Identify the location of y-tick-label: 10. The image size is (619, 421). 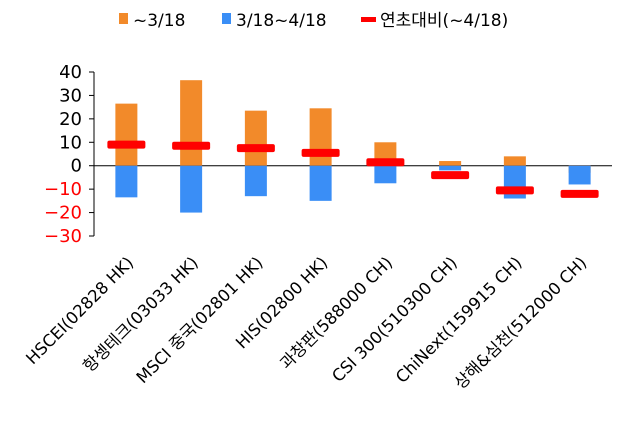
(70, 142).